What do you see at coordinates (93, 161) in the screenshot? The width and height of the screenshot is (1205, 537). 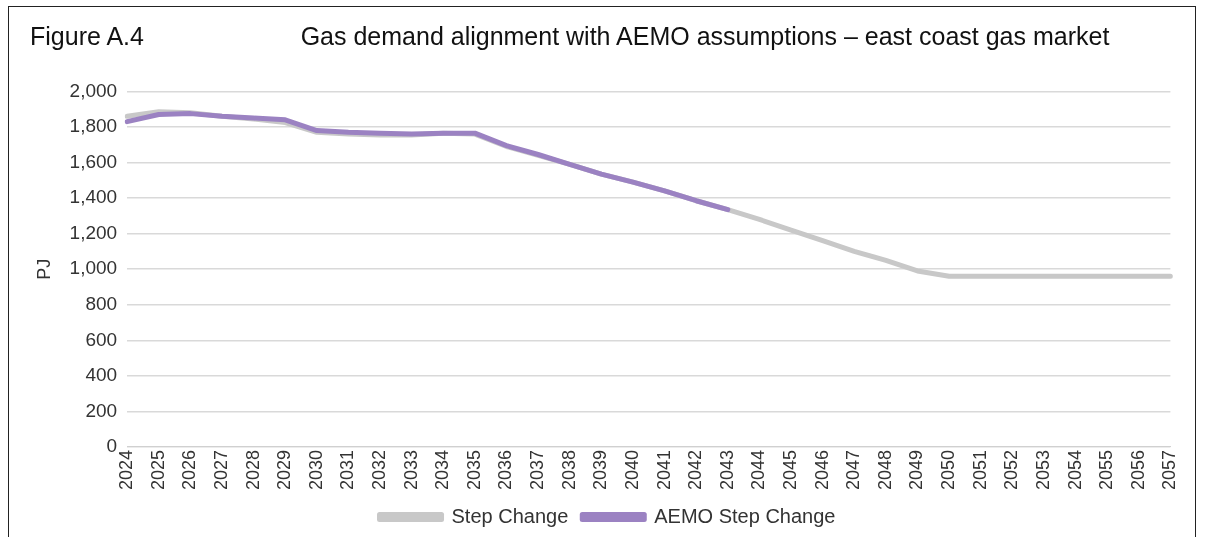 I see `y-tick-label: 1,600` at bounding box center [93, 161].